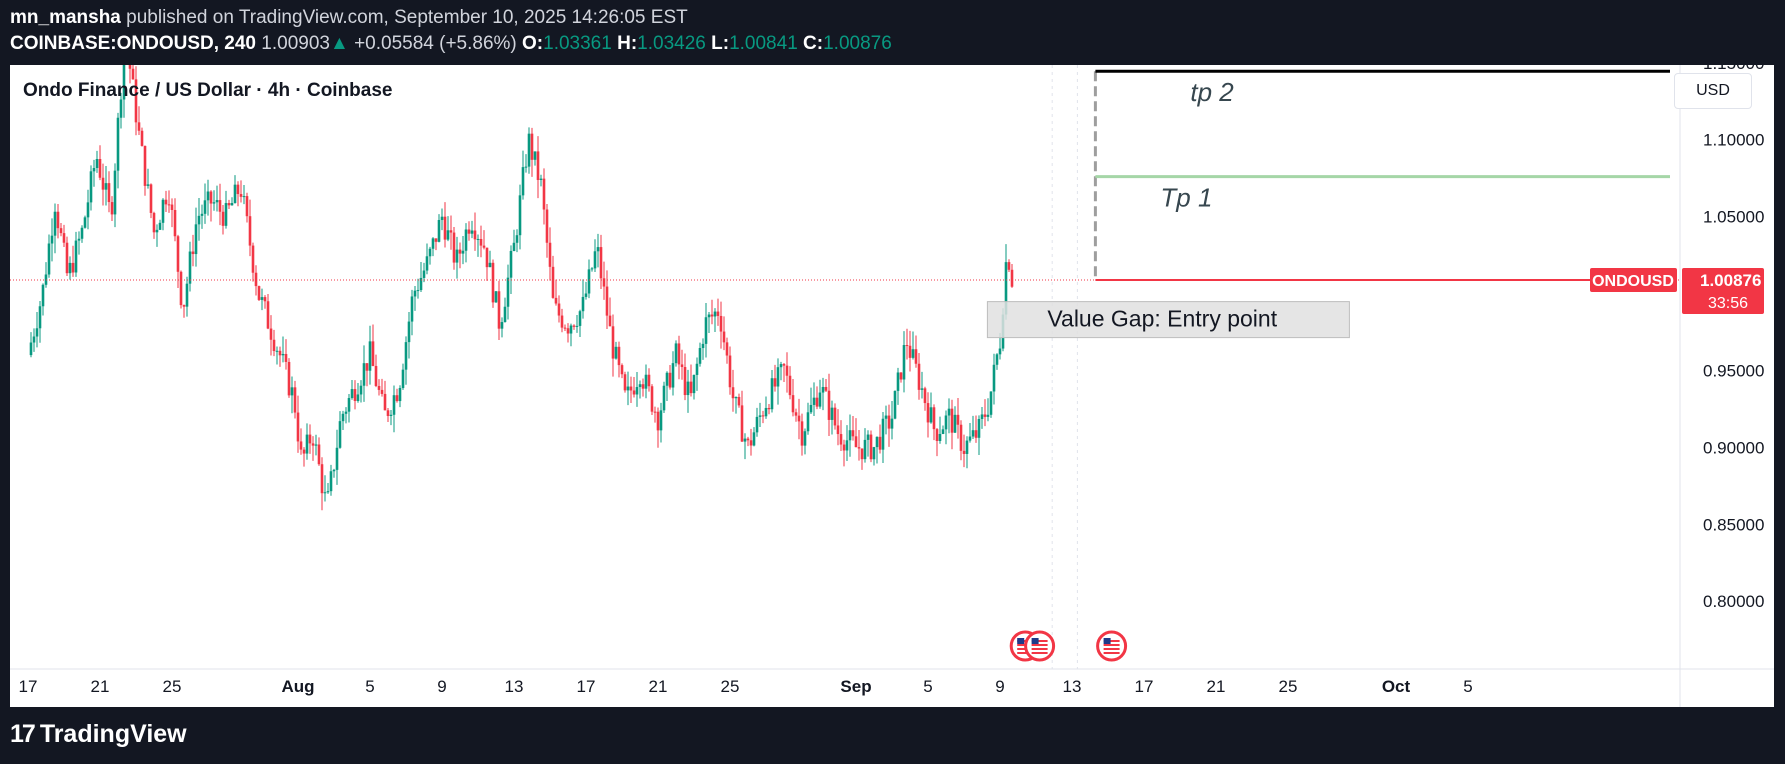  Describe the element at coordinates (855, 686) in the screenshot. I see `x-tick-label: Sep` at that location.